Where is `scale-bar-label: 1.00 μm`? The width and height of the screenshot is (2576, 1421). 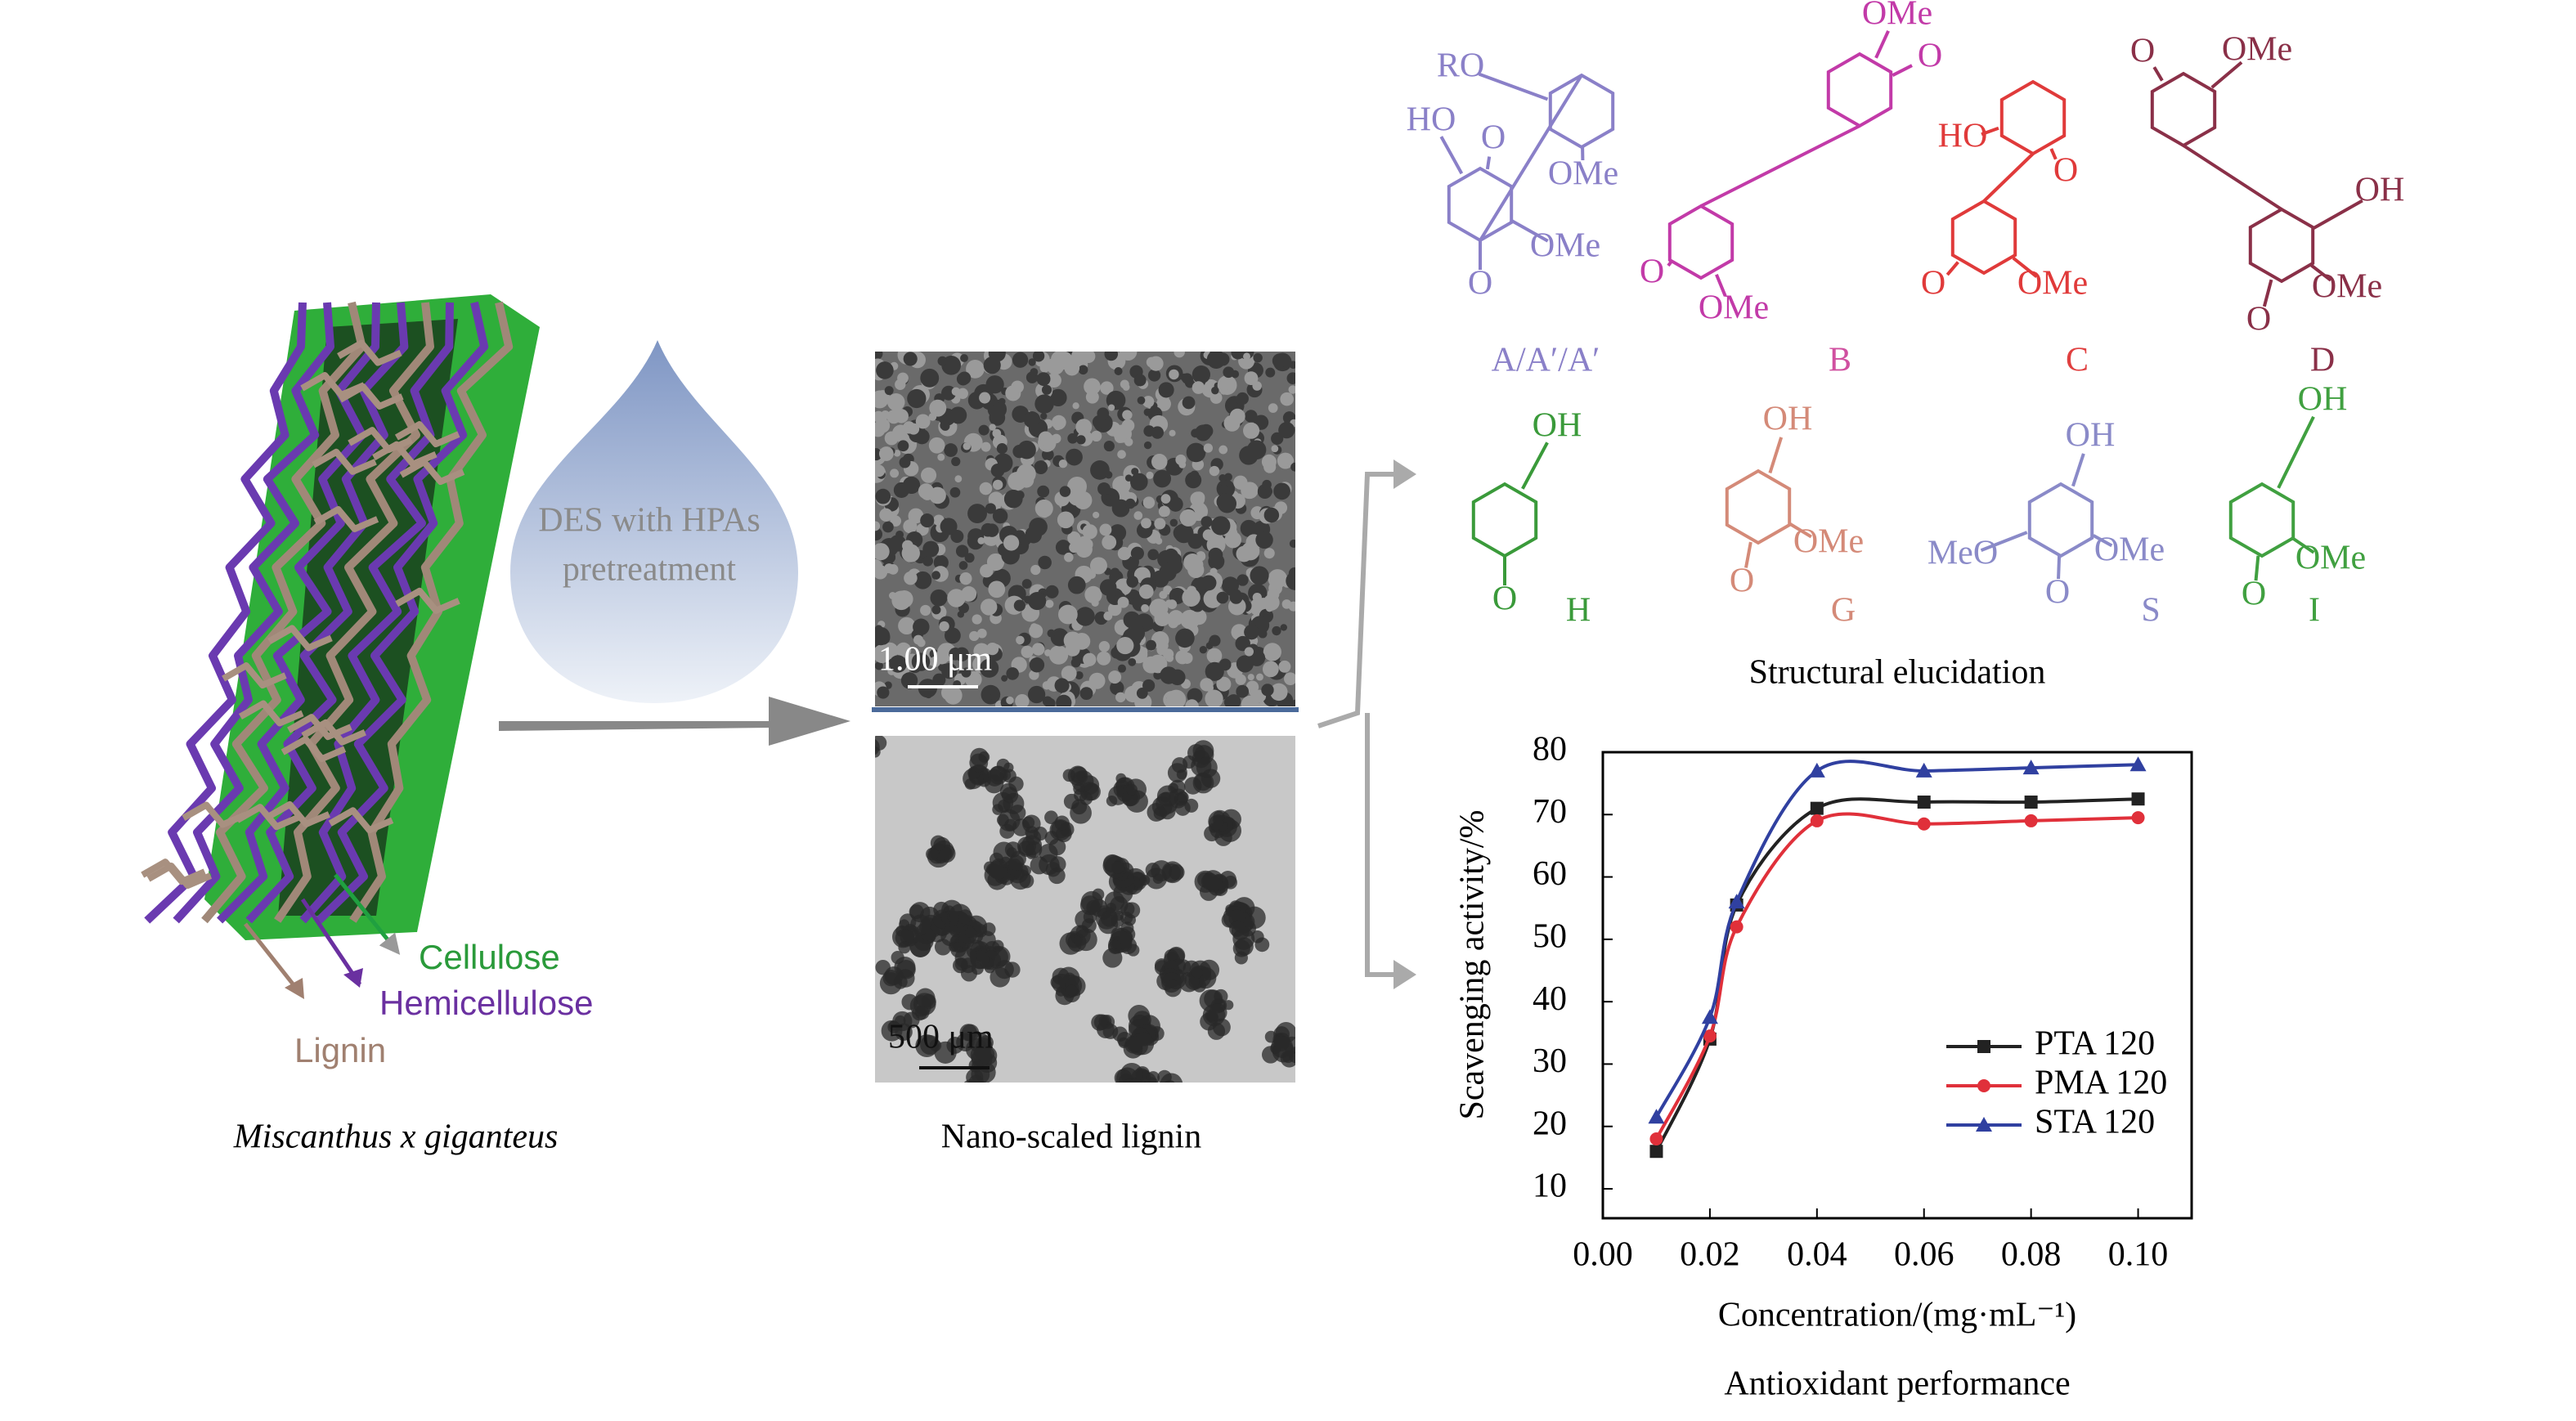
scale-bar-label: 1.00 μm is located at coordinates (935, 660).